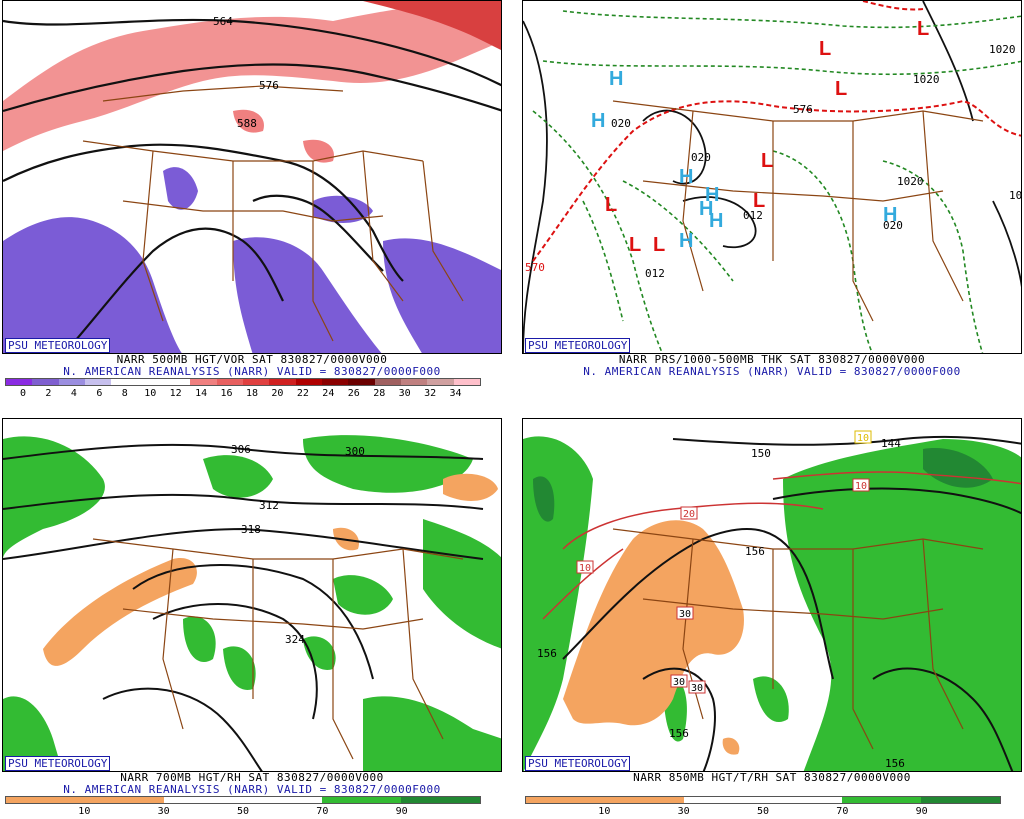 The width and height of the screenshot is (1024, 819). Describe the element at coordinates (252, 76) in the screenshot. I see `vort-positive-north` at that location.